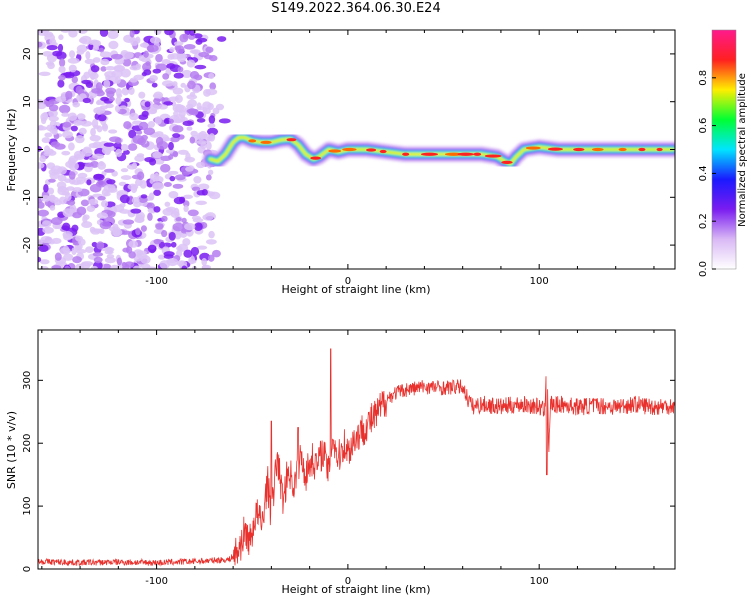 Image resolution: width=750 pixels, height=604 pixels. I want to click on x-tick-label: 0, so click(348, 281).